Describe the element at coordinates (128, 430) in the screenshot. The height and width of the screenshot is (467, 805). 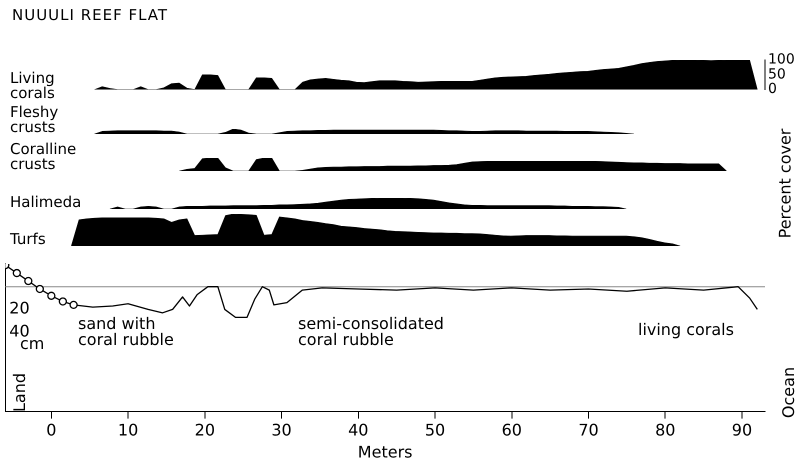
I see `x-tick-label: 10` at that location.